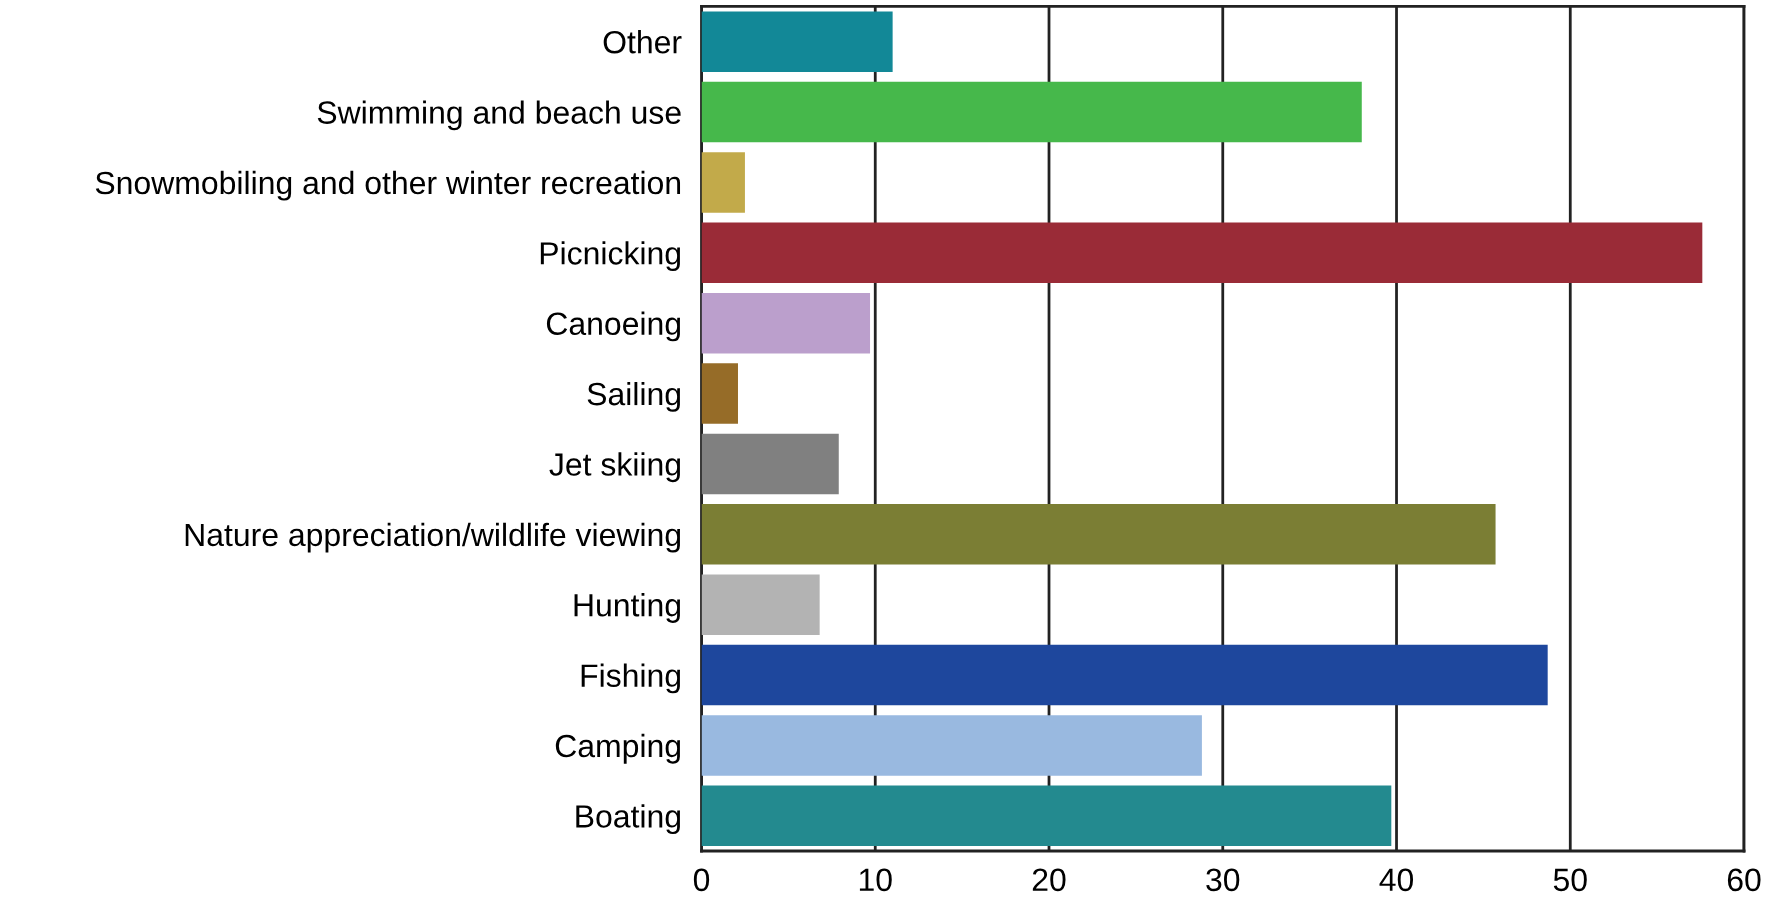 The image size is (1767, 923). What do you see at coordinates (627, 608) in the screenshot?
I see `y-tick-label: Hunting` at bounding box center [627, 608].